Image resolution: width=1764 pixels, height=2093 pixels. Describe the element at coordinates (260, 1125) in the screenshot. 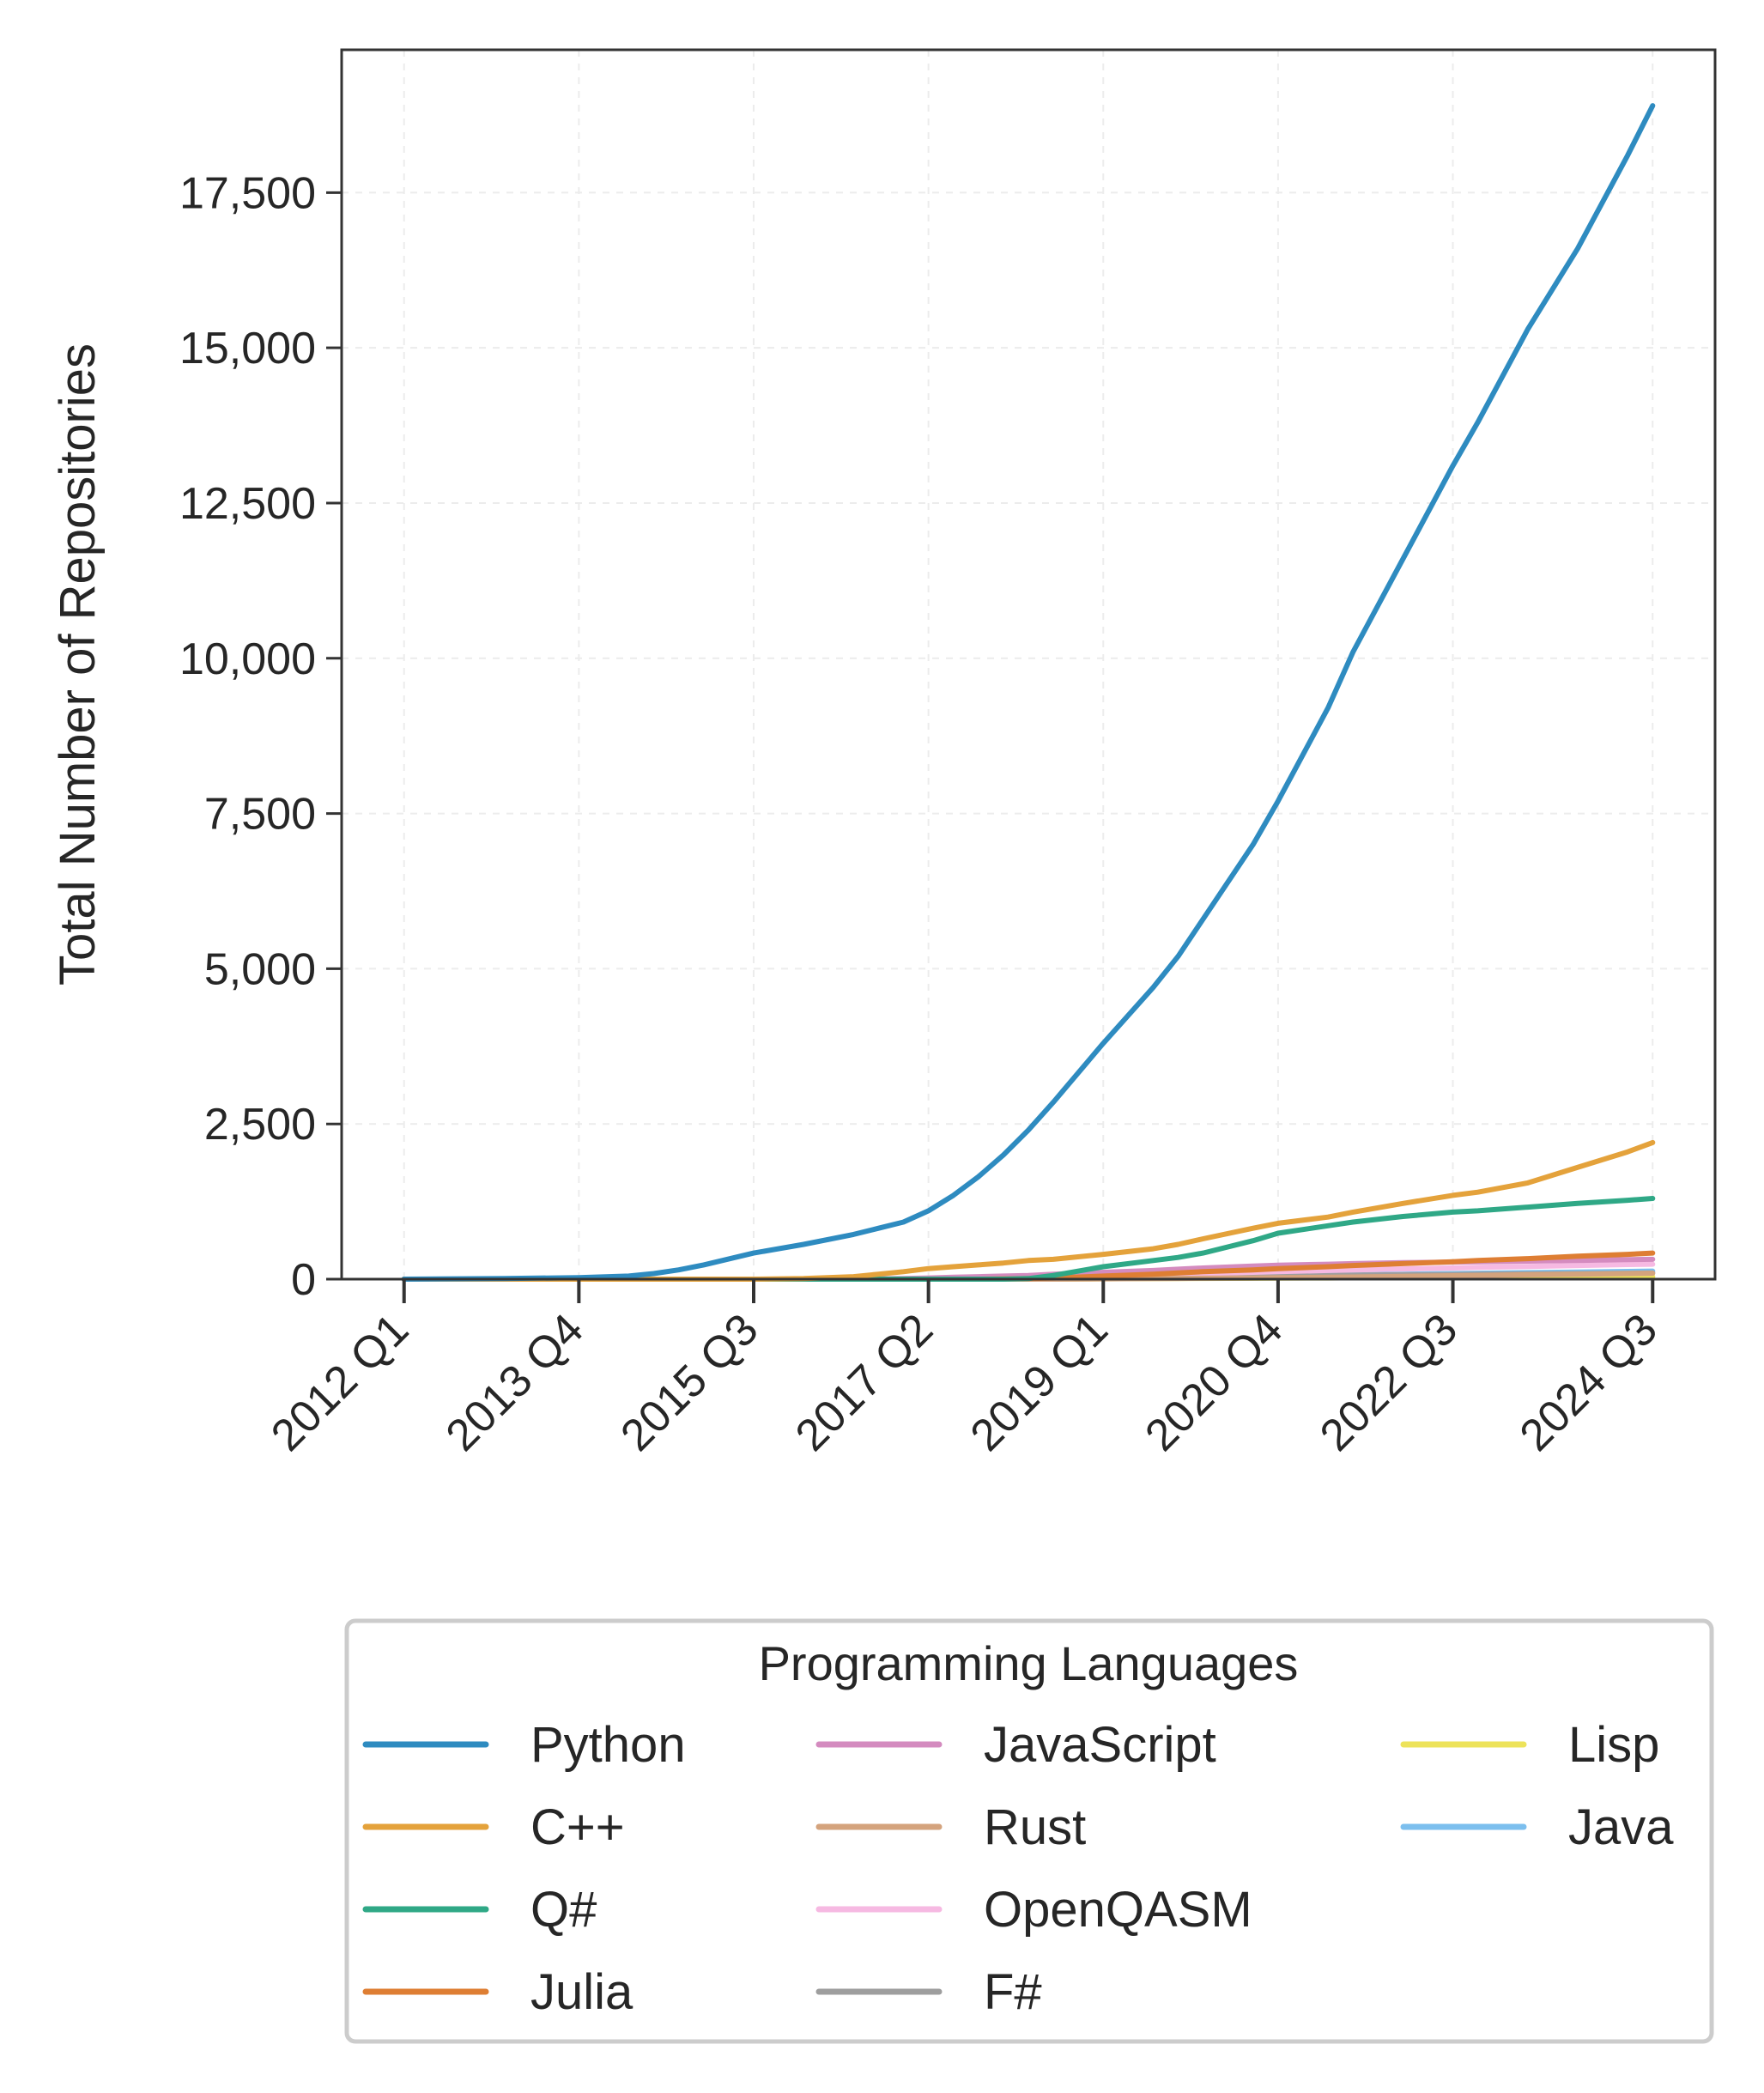

I see `y-tick-label: 2,500` at that location.